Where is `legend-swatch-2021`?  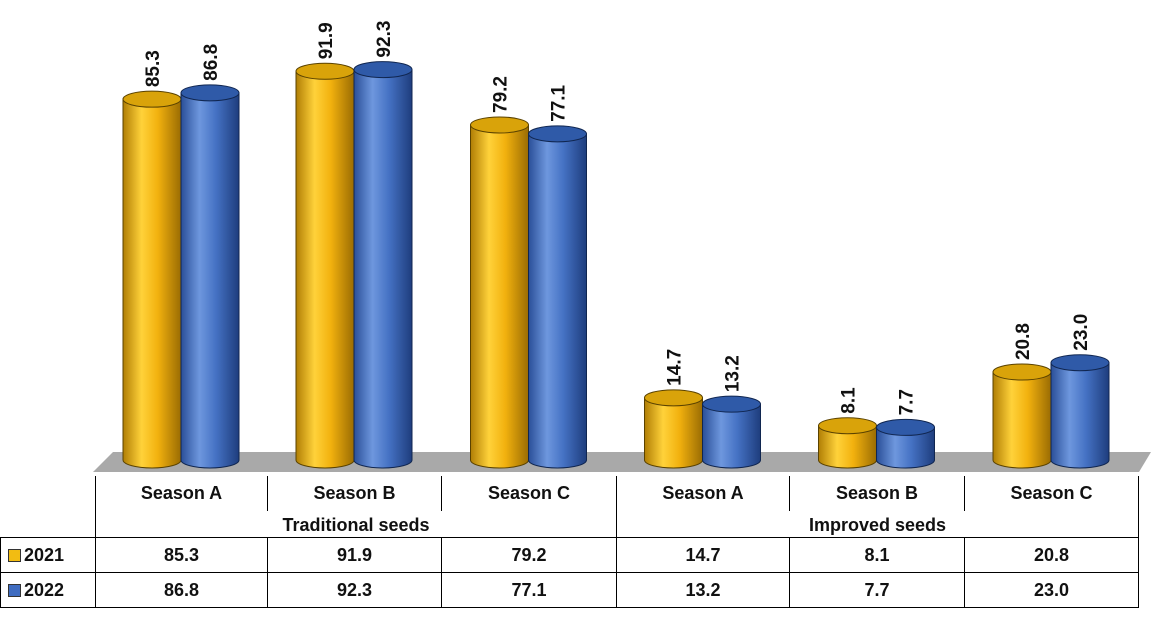
legend-swatch-2021 is located at coordinates (14, 555).